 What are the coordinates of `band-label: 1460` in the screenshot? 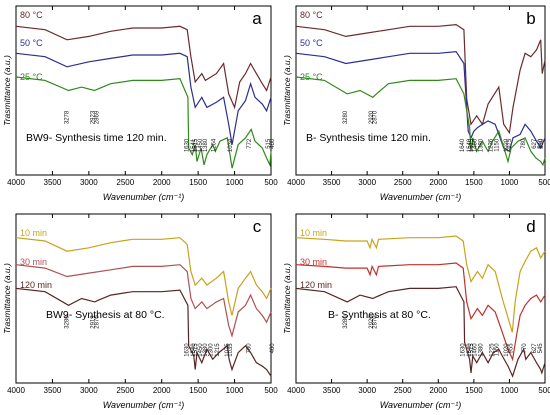 It's located at (476, 350).